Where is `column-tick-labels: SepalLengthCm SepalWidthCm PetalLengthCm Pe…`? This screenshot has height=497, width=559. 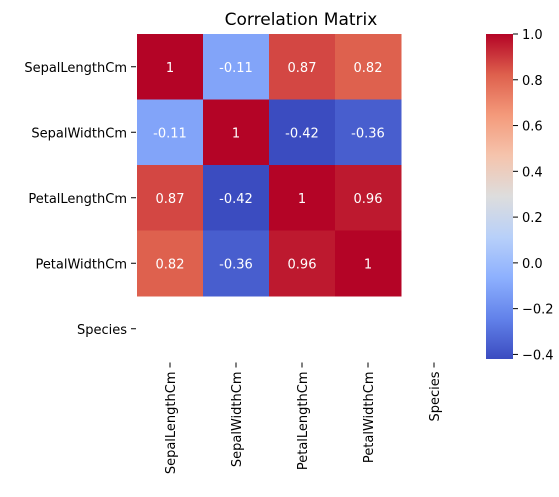
column-tick-labels: SepalLengthCm SepalWidthCm PetalLengthCm Pe… is located at coordinates (303, 418).